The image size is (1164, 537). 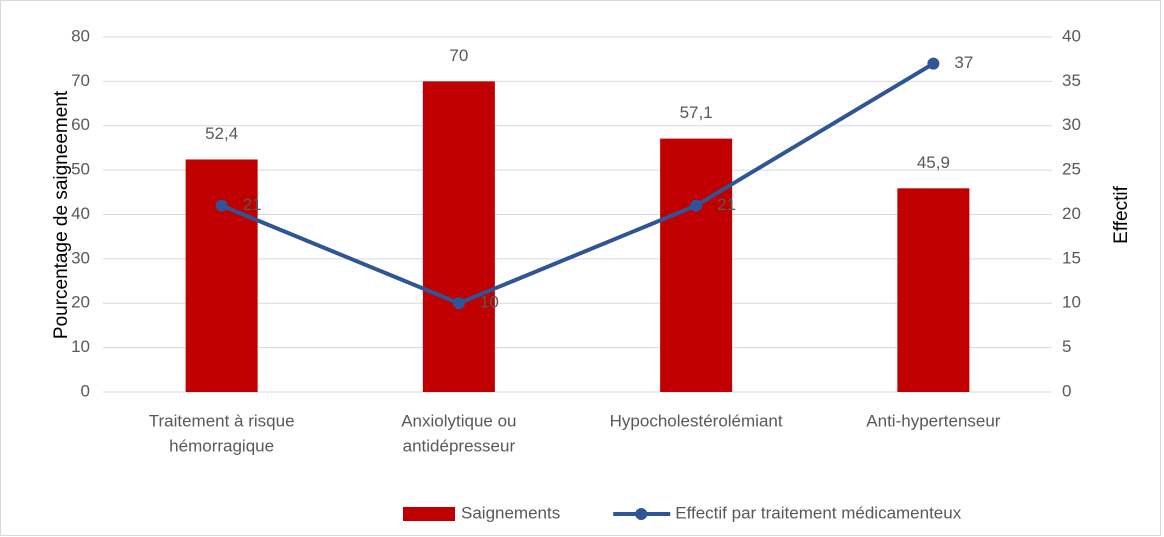 I want to click on y2-tick-label: 20, so click(x=1071, y=213).